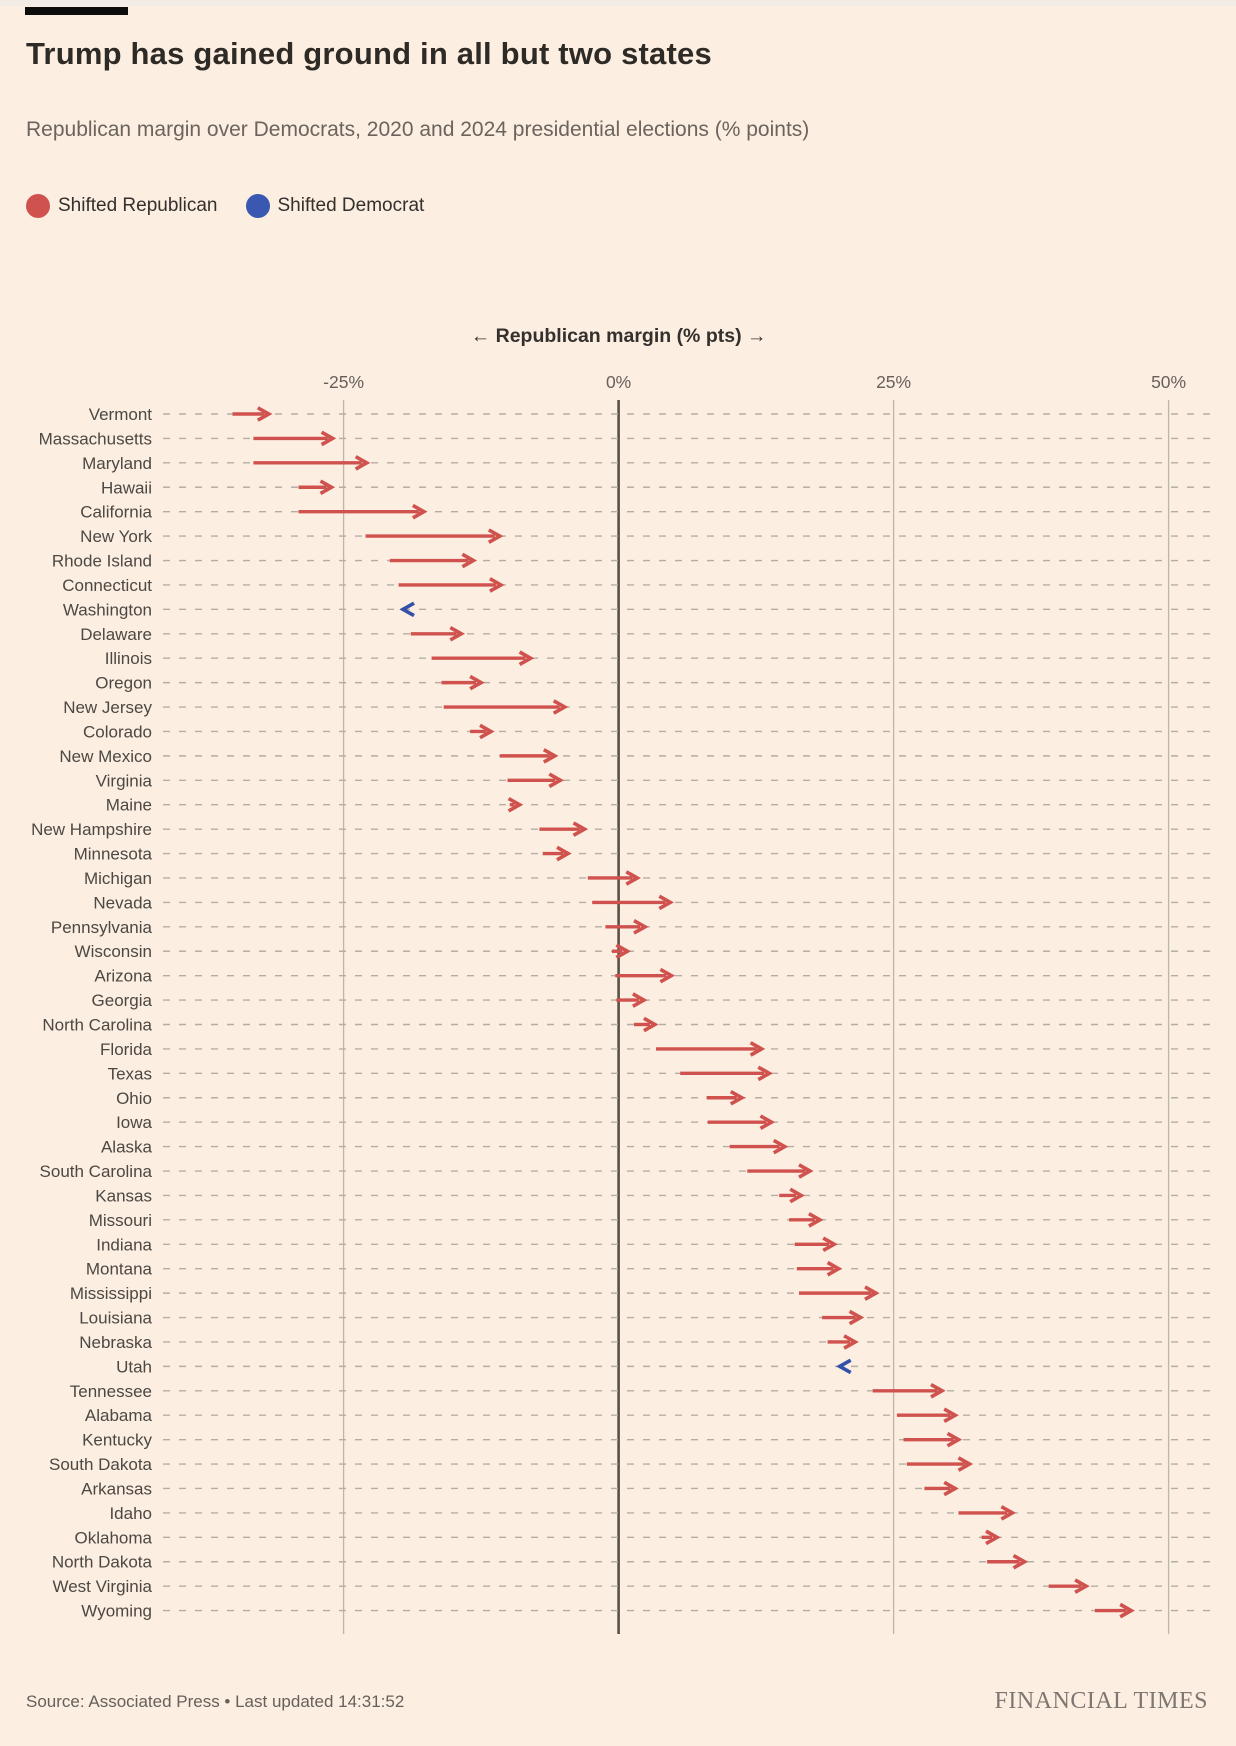 The image size is (1236, 1746). Describe the element at coordinates (102, 1586) in the screenshot. I see `state-label: West Virginia` at that location.